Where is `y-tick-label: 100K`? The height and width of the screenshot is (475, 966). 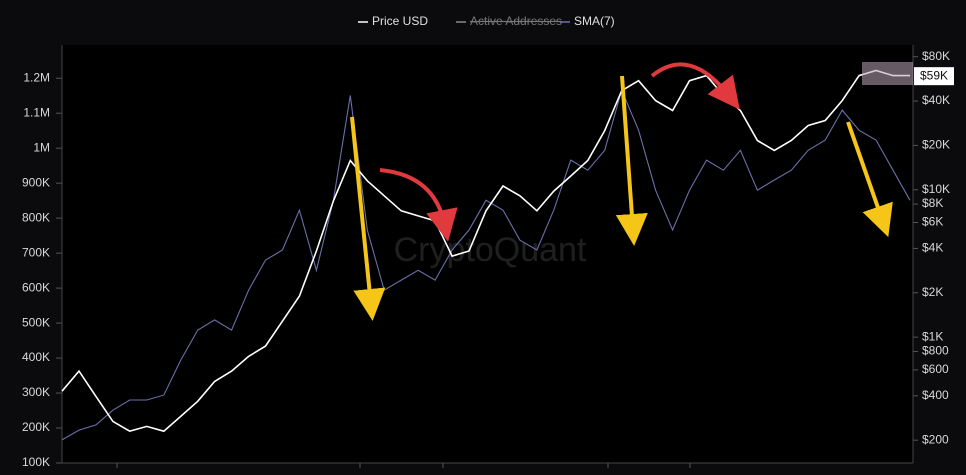
y-tick-label: 100K is located at coordinates (36, 462).